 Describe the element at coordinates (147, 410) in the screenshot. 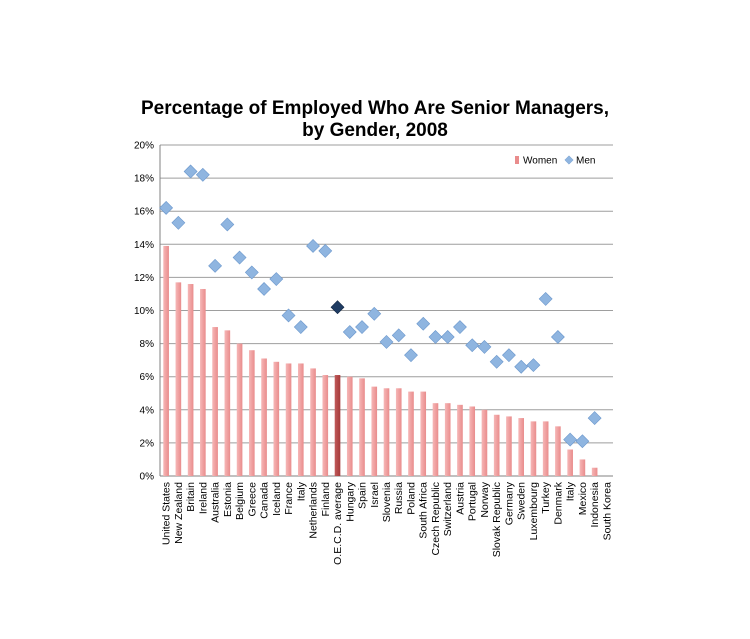

I see `y-tick-label: 4%` at that location.